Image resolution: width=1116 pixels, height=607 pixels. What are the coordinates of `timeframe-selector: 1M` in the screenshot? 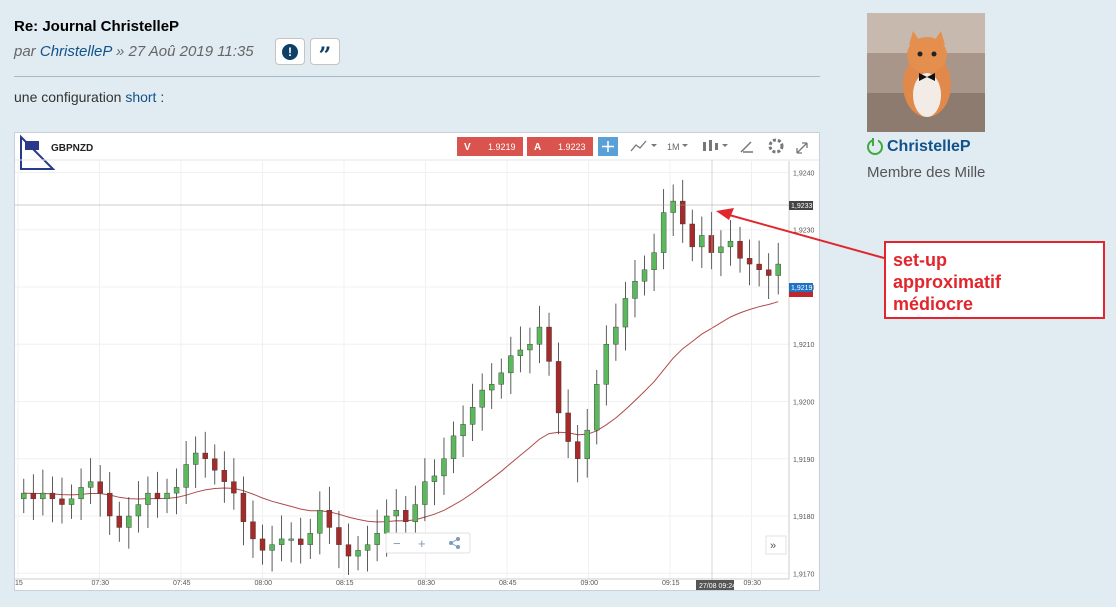 It's located at (673, 147).